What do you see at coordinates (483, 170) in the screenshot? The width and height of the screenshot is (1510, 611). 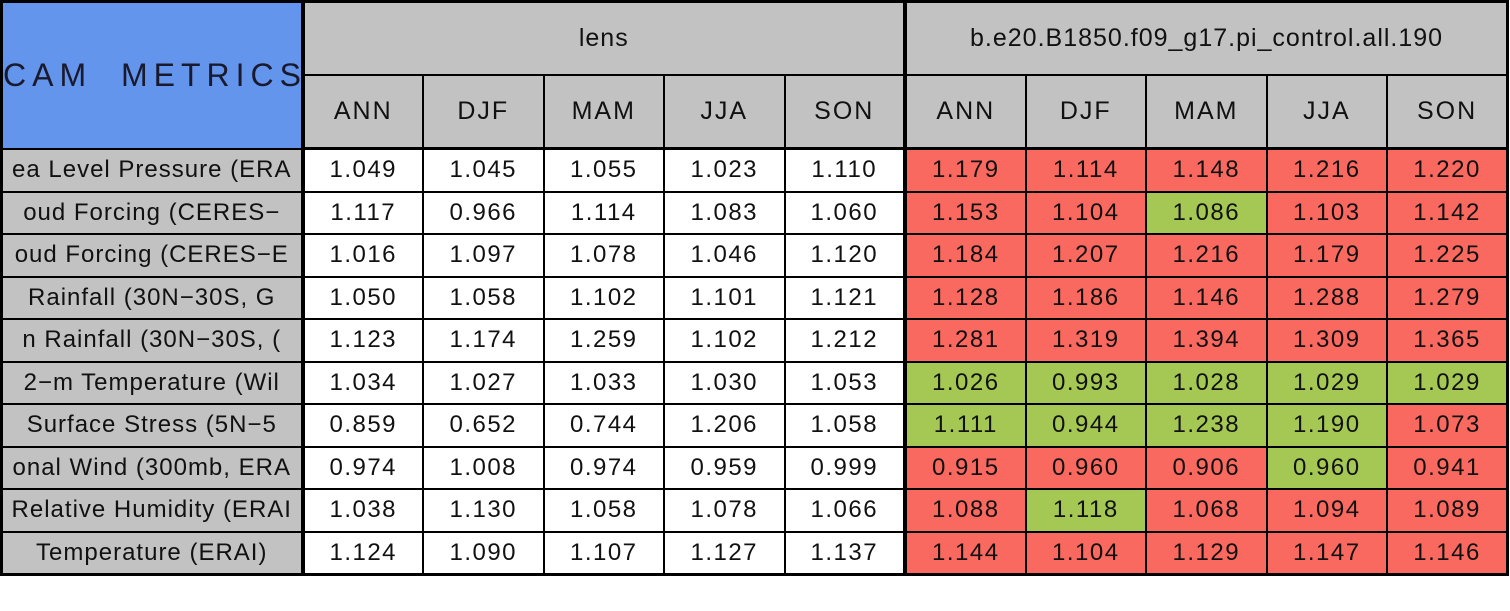 I see `lens-value-cell: 1.045` at bounding box center [483, 170].